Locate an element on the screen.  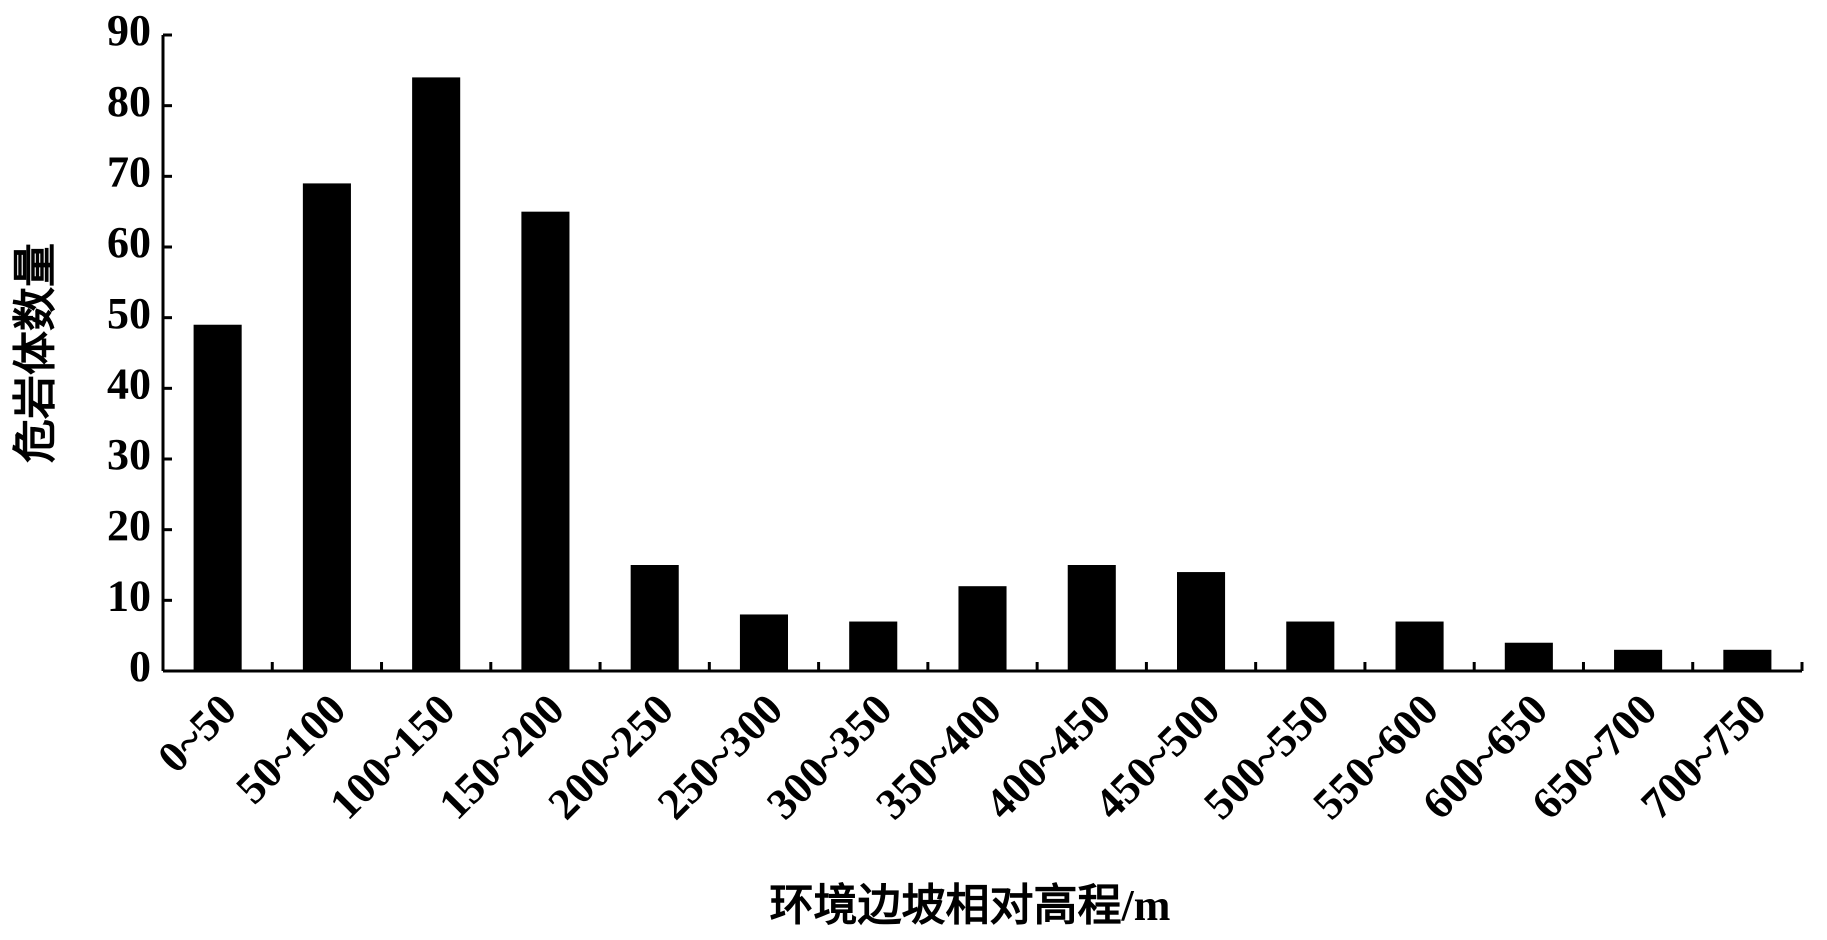
y-tick-label: 80 is located at coordinates (129, 101).